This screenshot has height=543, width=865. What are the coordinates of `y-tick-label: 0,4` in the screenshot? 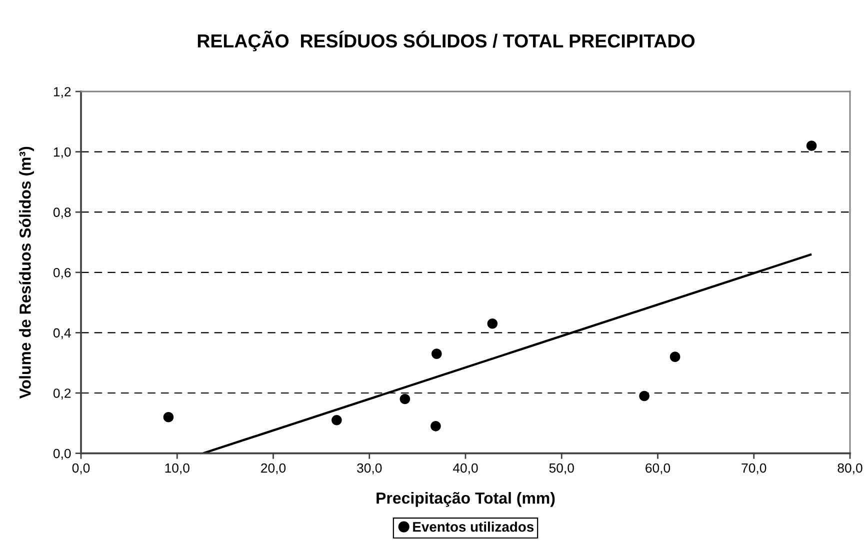 It's located at (62, 334).